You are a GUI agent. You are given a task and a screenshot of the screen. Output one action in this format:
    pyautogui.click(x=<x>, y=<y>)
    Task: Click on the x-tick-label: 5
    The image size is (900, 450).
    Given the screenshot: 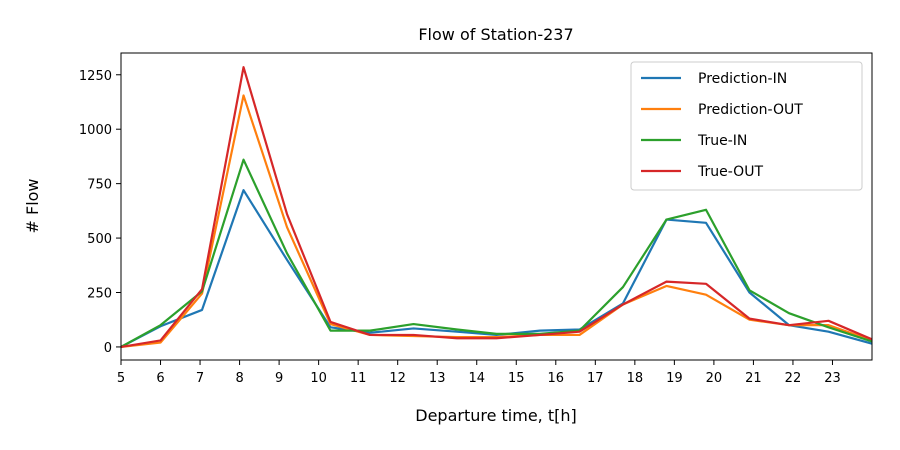 What is the action you would take?
    pyautogui.click(x=121, y=378)
    